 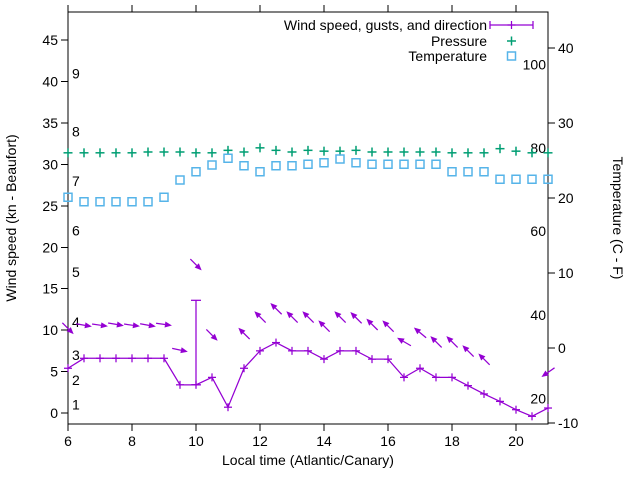 I want to click on pressure-series, so click(x=308, y=150).